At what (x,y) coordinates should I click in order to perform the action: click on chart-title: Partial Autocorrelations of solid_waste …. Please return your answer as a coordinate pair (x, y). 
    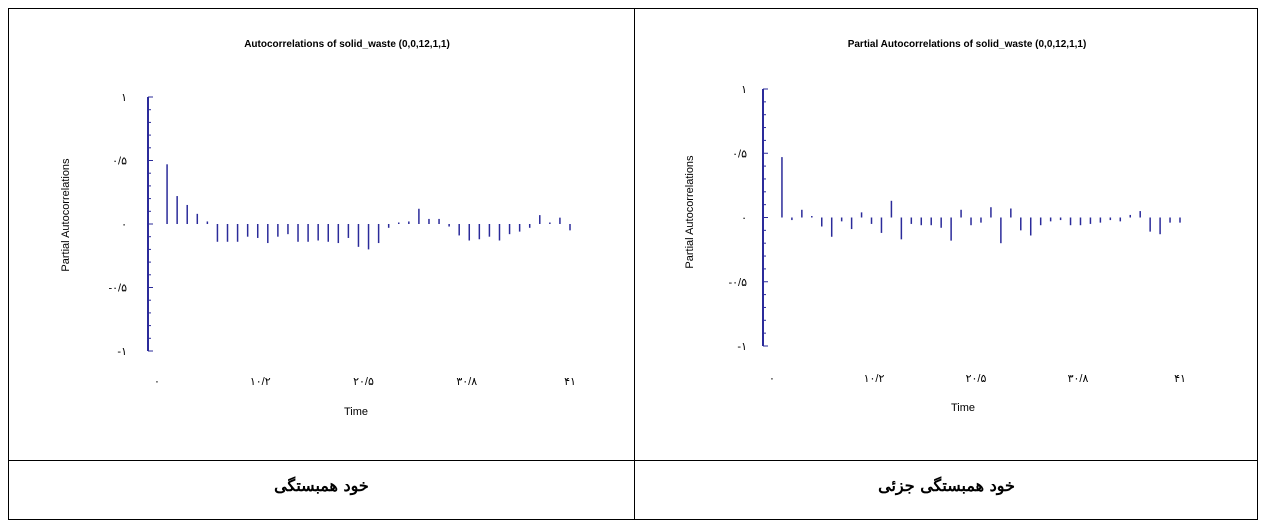
    Looking at the image, I should click on (967, 44).